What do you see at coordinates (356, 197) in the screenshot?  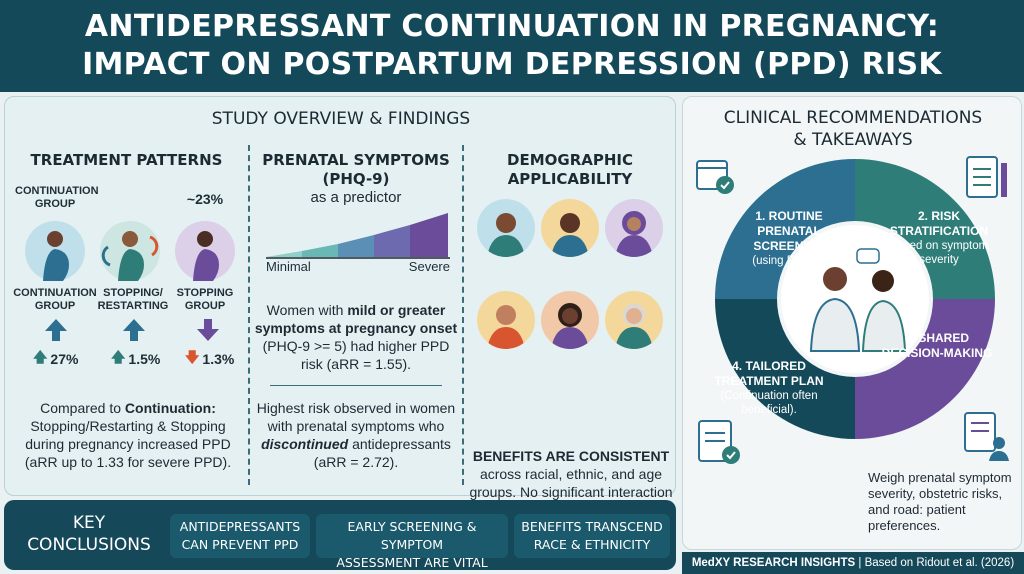 I see `symptoms-subtitle: as a predictor` at bounding box center [356, 197].